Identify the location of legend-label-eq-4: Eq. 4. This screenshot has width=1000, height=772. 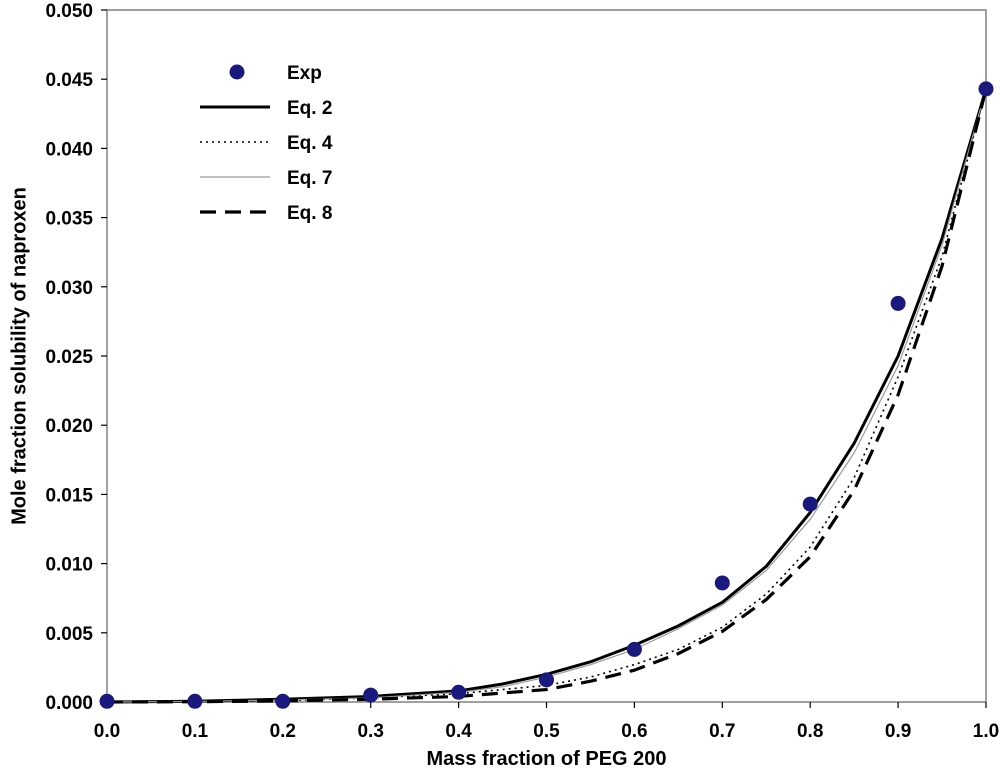
(310, 143).